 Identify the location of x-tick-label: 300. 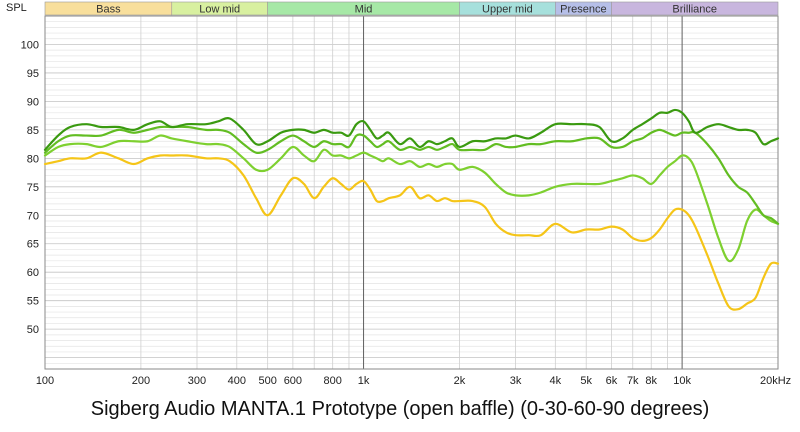
(197, 381).